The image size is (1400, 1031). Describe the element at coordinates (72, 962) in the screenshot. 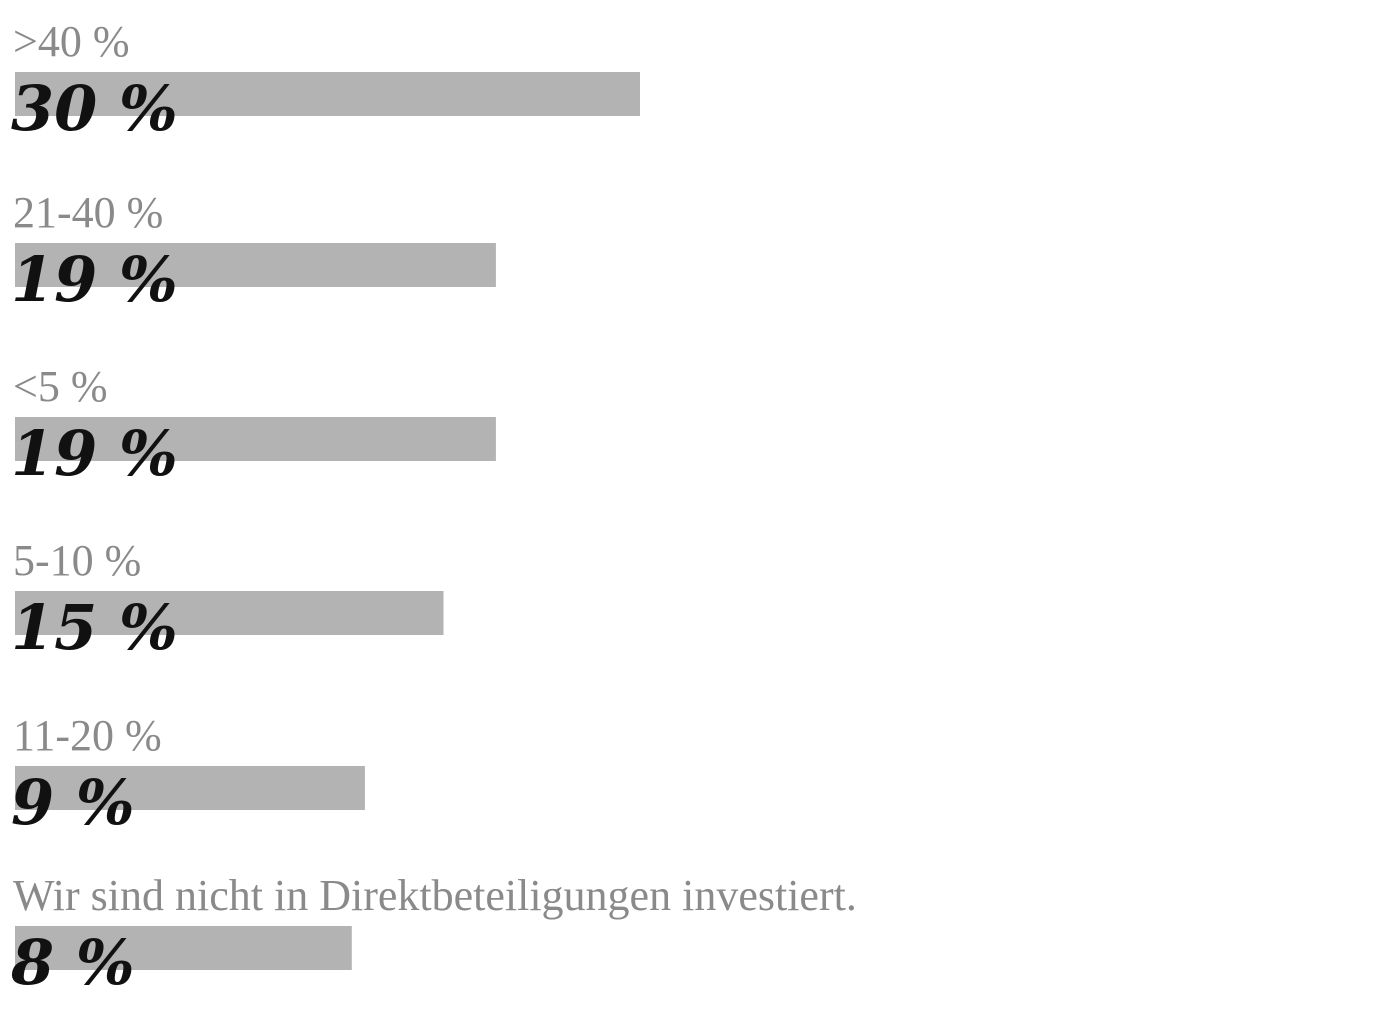

I see `value-label: 8 %` at that location.